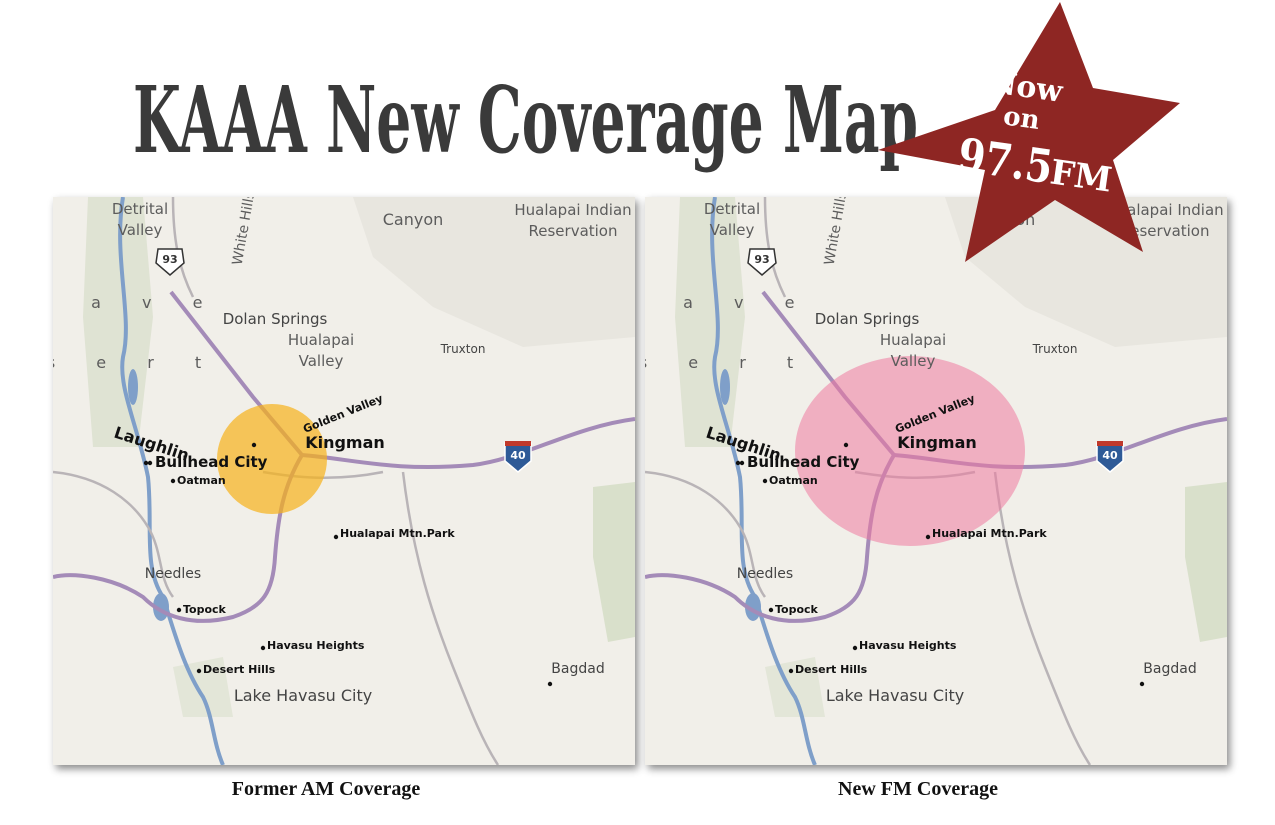  Describe the element at coordinates (918, 789) in the screenshot. I see `map-caption: New FM Coverage` at that location.